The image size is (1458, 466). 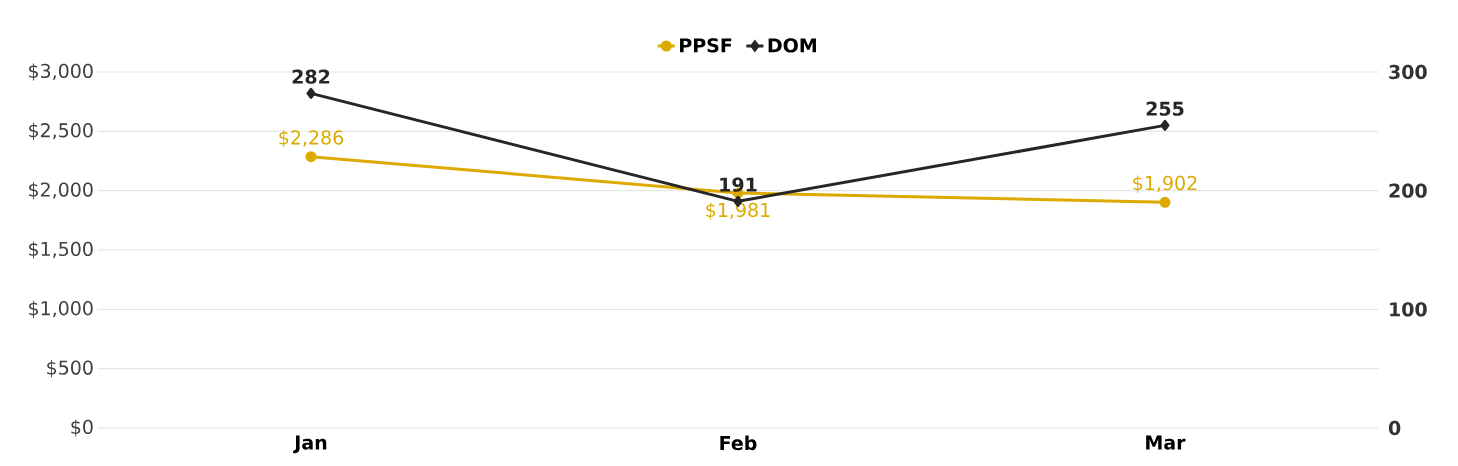 I want to click on y-tick-label: $0, so click(x=82, y=428).